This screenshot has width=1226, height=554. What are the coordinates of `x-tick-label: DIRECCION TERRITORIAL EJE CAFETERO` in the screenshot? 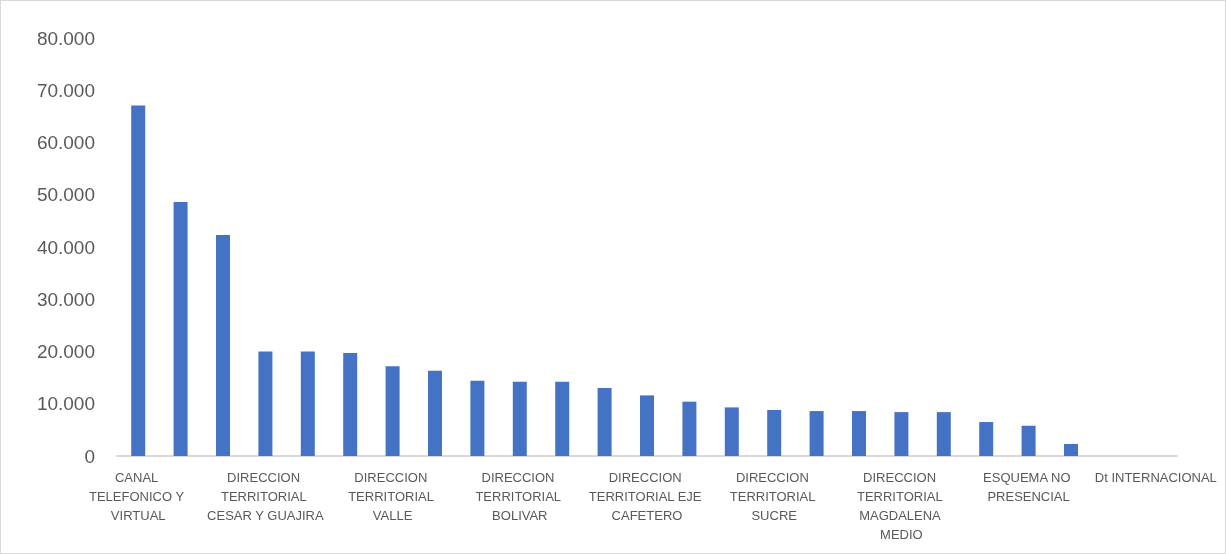 It's located at (647, 496).